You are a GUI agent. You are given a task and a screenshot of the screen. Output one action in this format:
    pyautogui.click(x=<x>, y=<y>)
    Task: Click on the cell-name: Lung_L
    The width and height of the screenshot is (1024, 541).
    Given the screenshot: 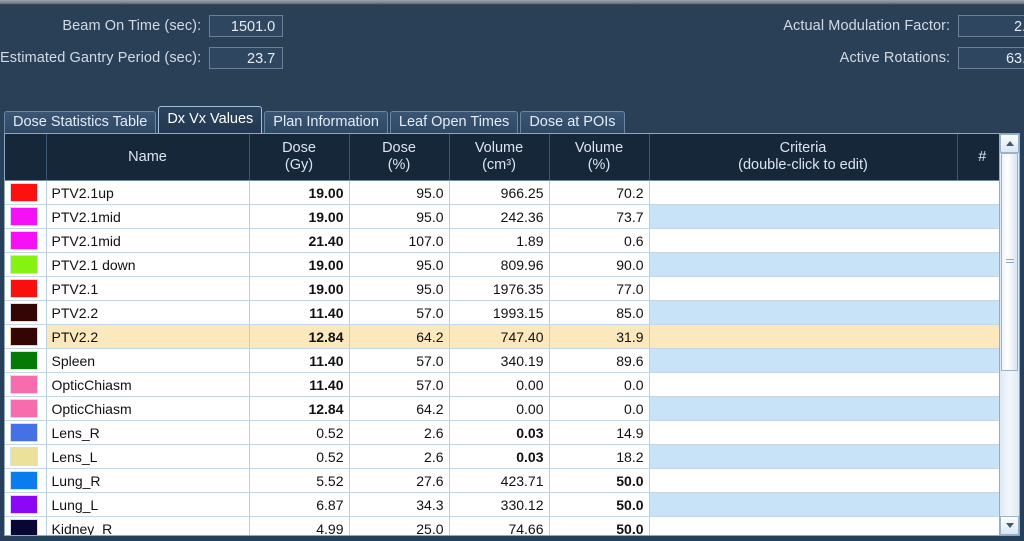 What is the action you would take?
    pyautogui.click(x=148, y=504)
    